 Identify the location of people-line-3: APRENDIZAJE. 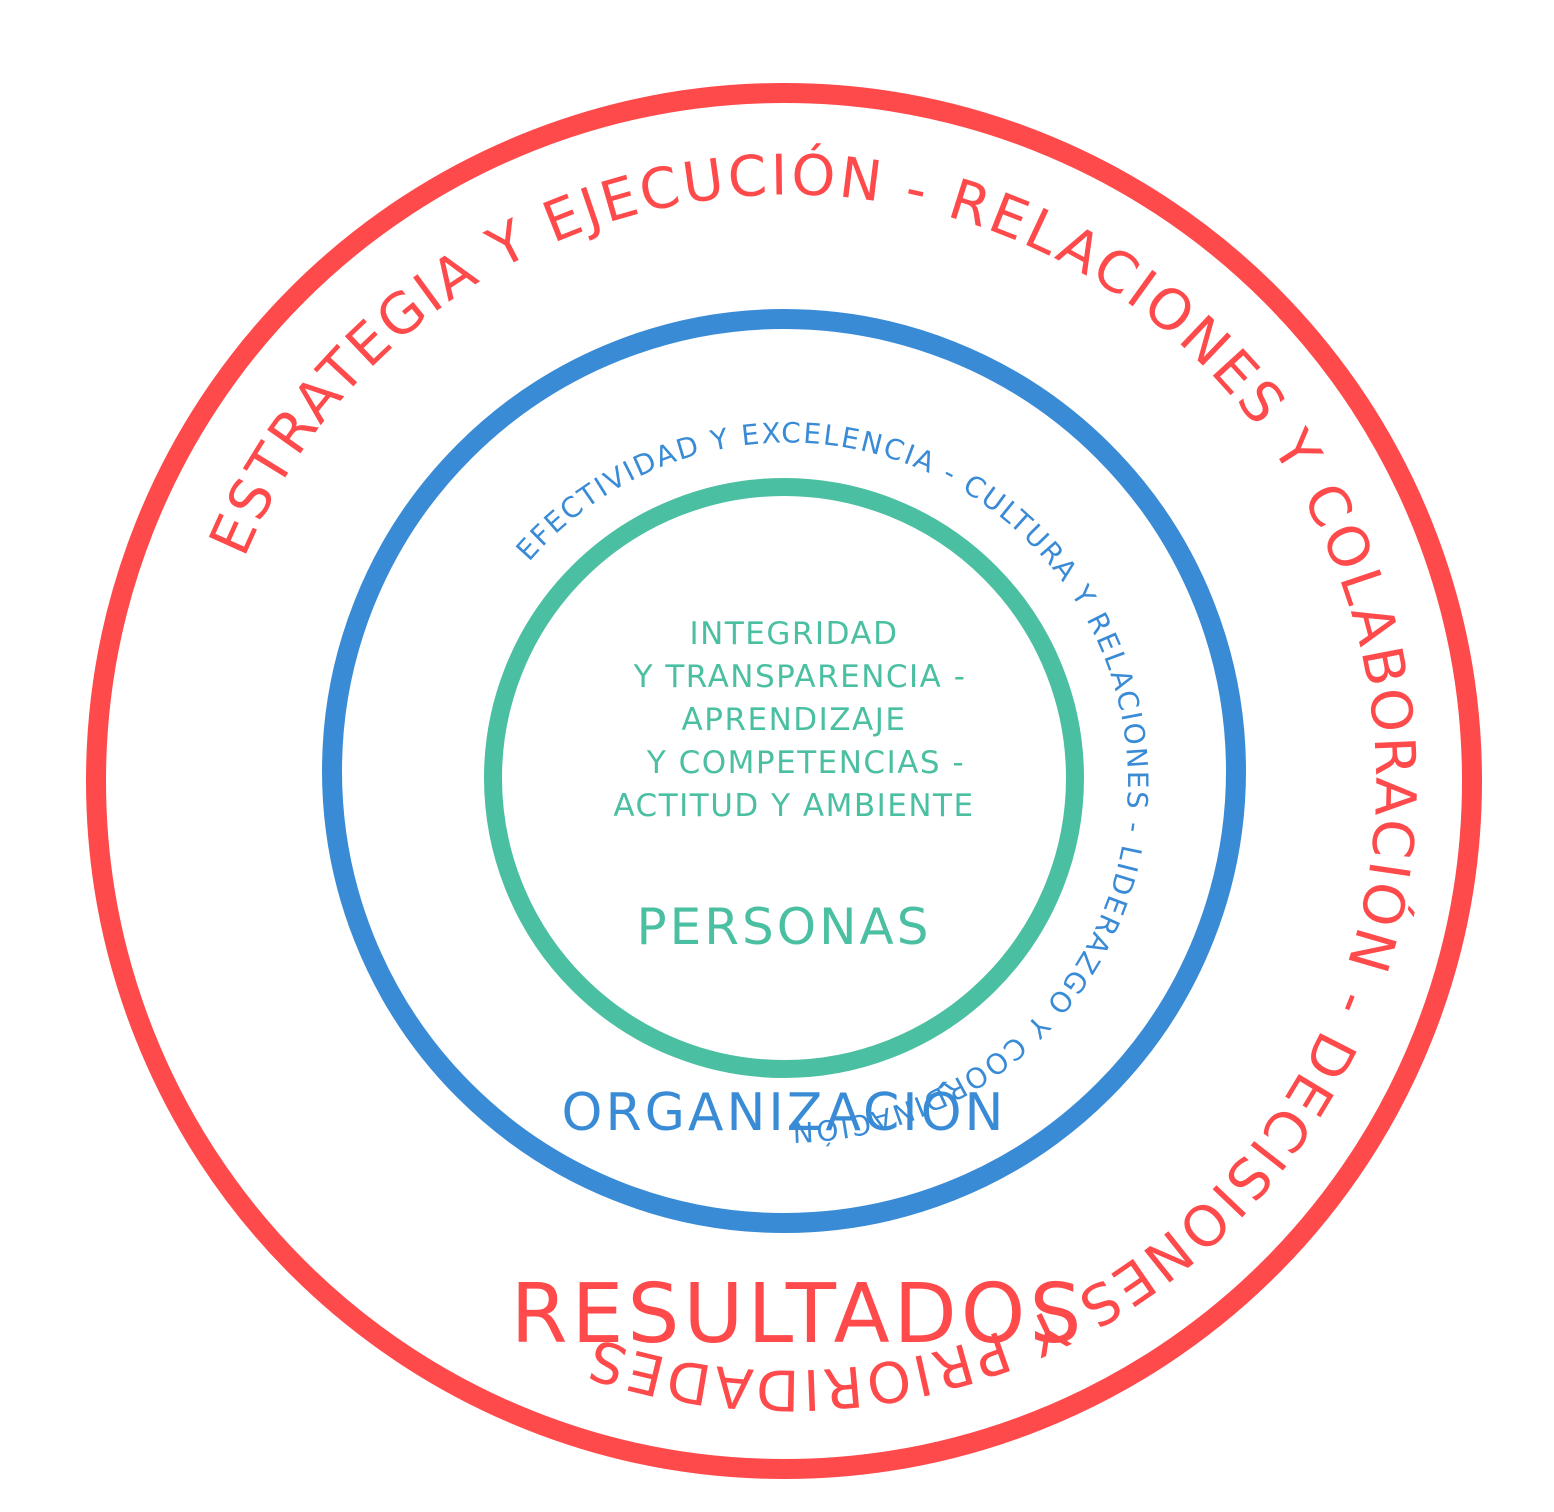
(794, 720).